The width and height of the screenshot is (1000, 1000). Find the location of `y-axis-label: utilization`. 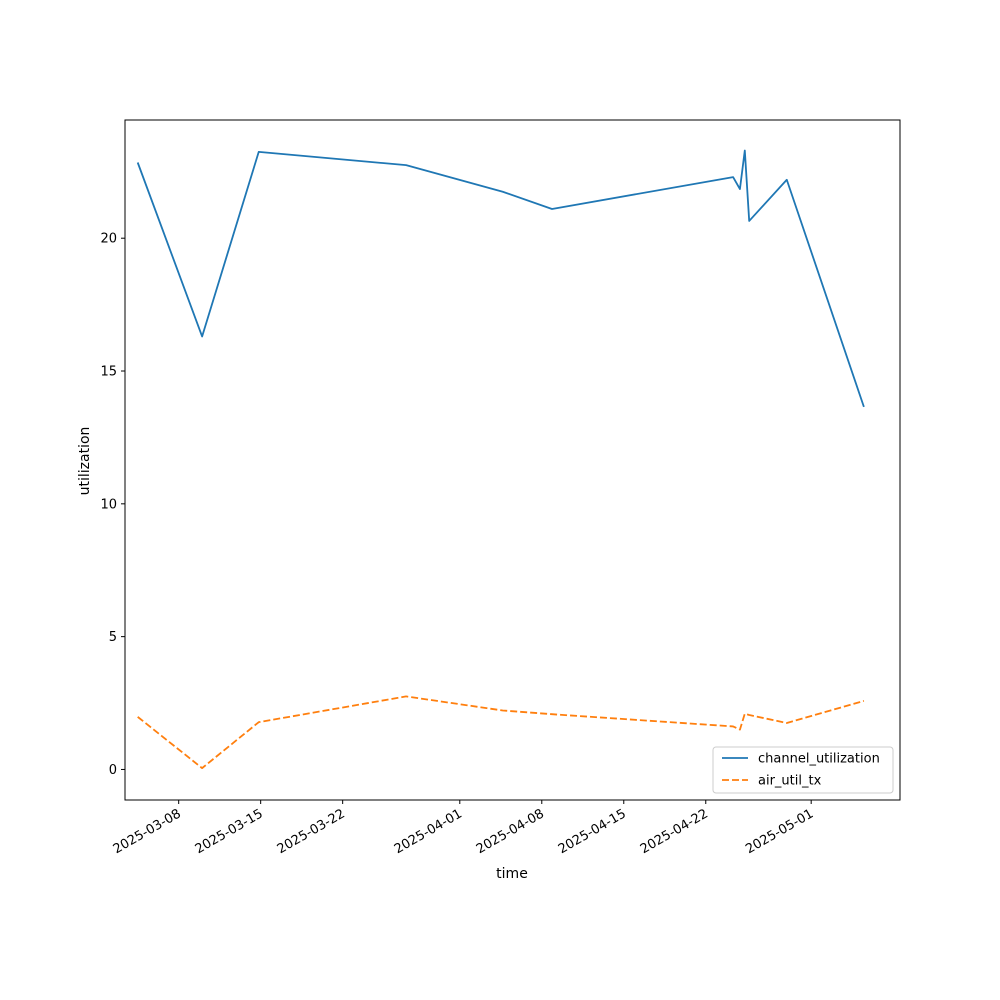

y-axis-label: utilization is located at coordinates (85, 461).